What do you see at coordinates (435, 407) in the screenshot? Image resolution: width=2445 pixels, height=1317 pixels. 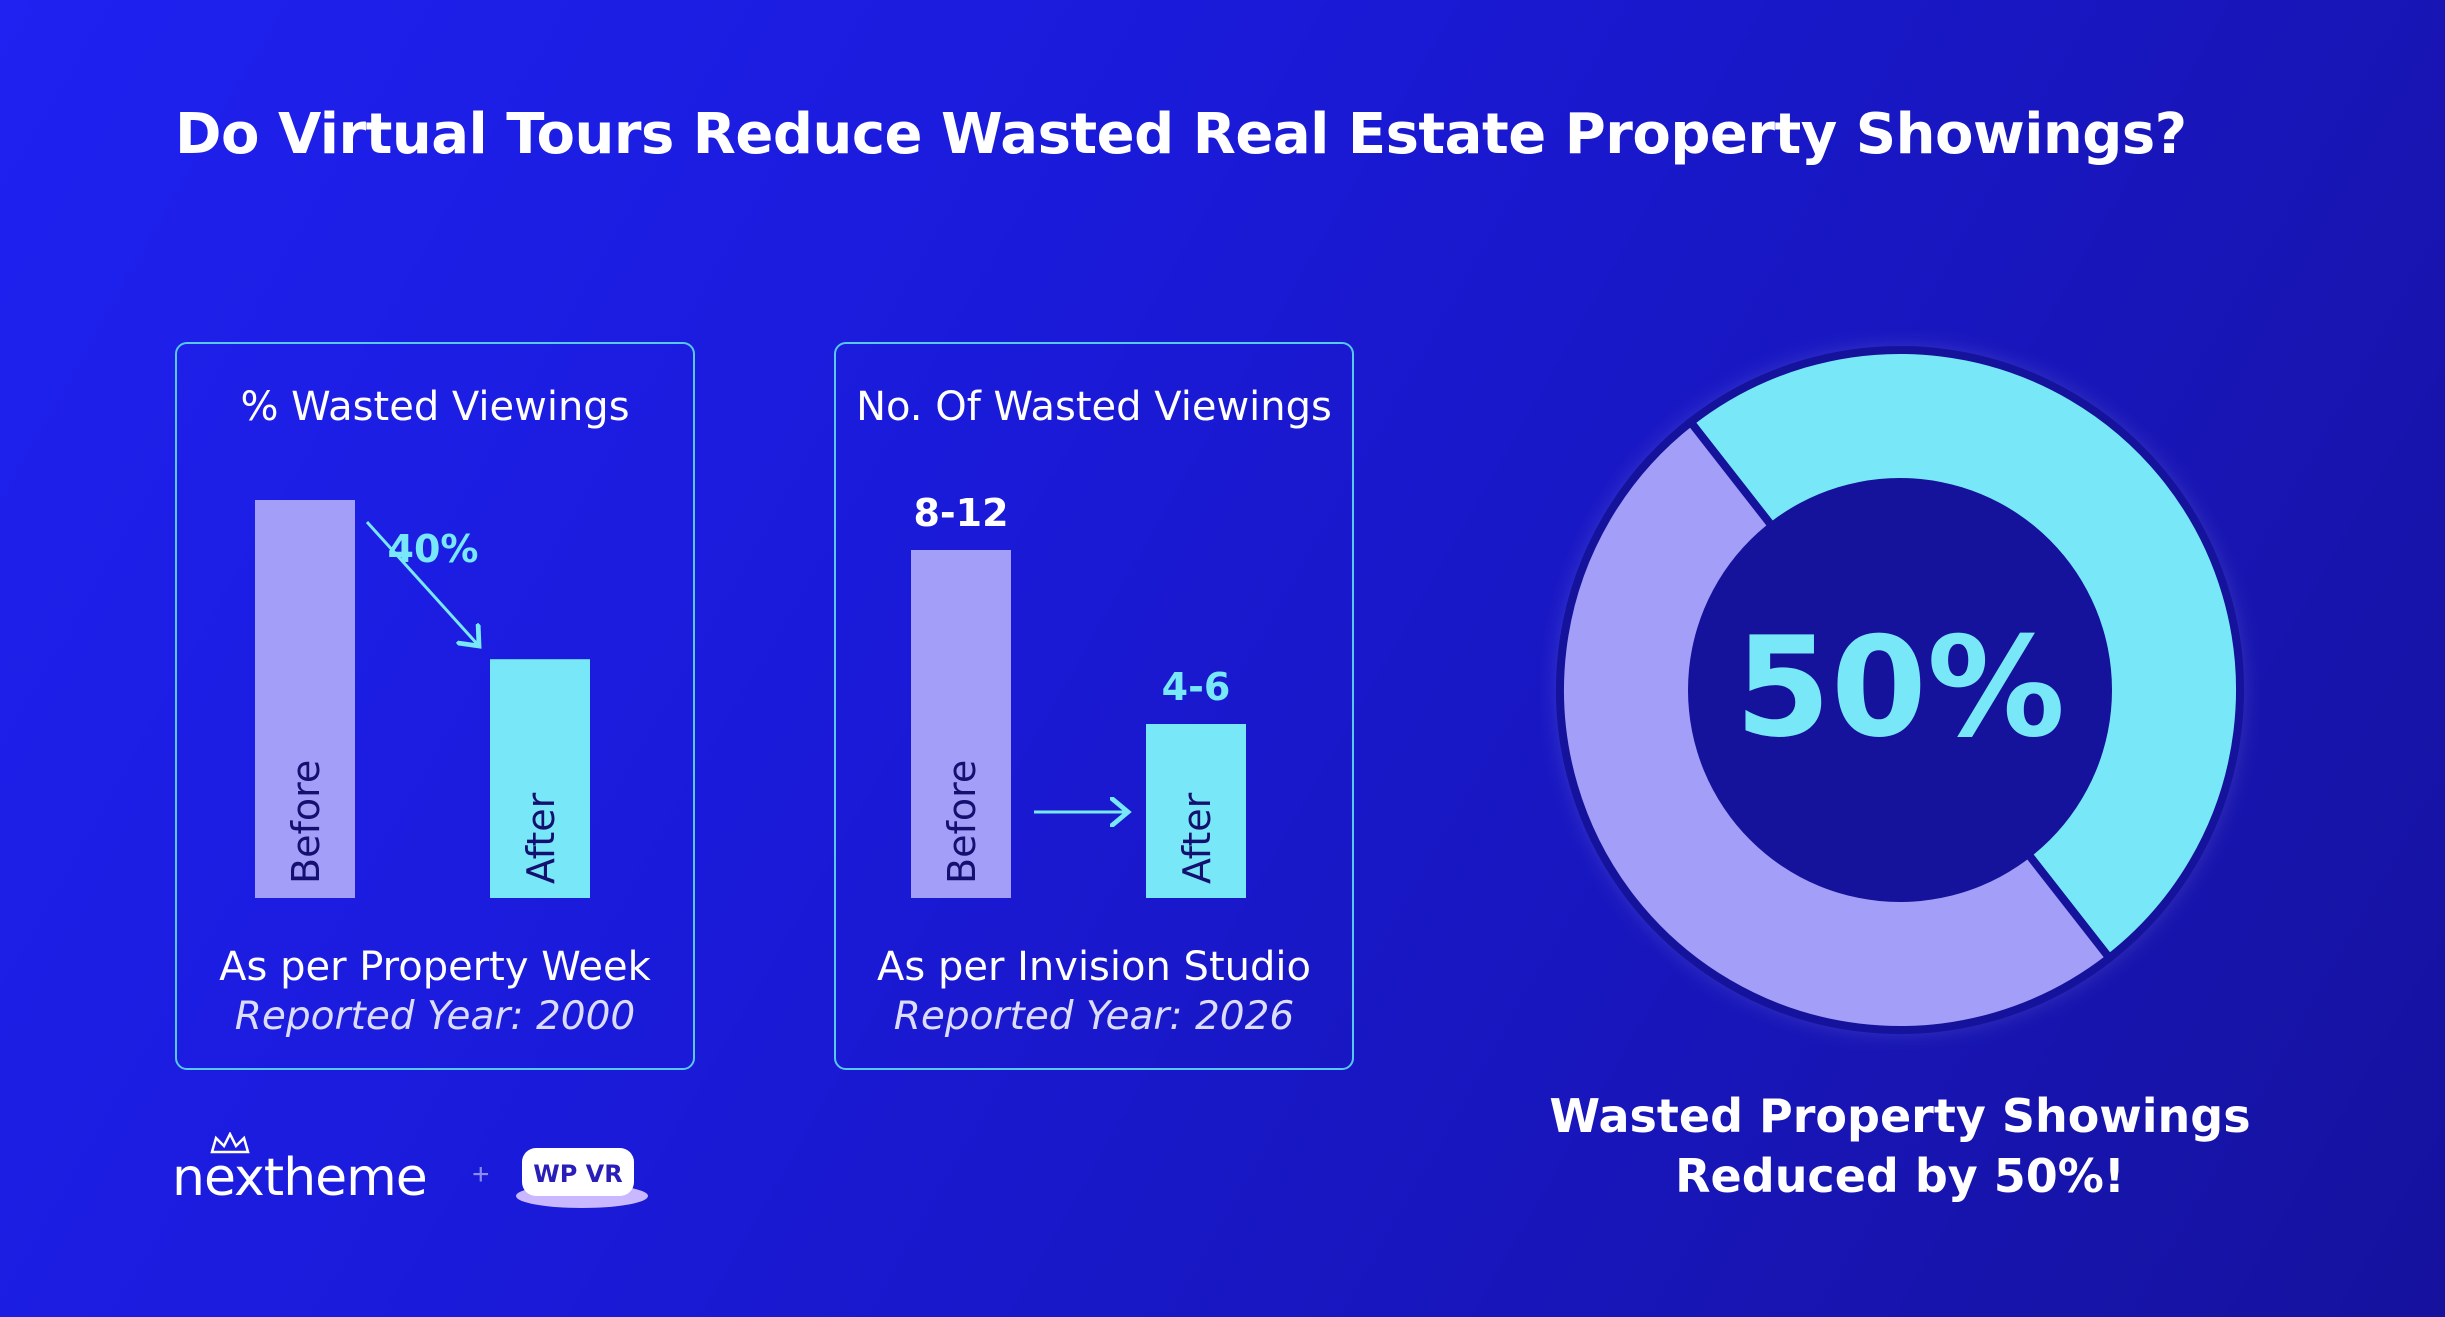 I see `chart-title: % Wasted Viewings` at bounding box center [435, 407].